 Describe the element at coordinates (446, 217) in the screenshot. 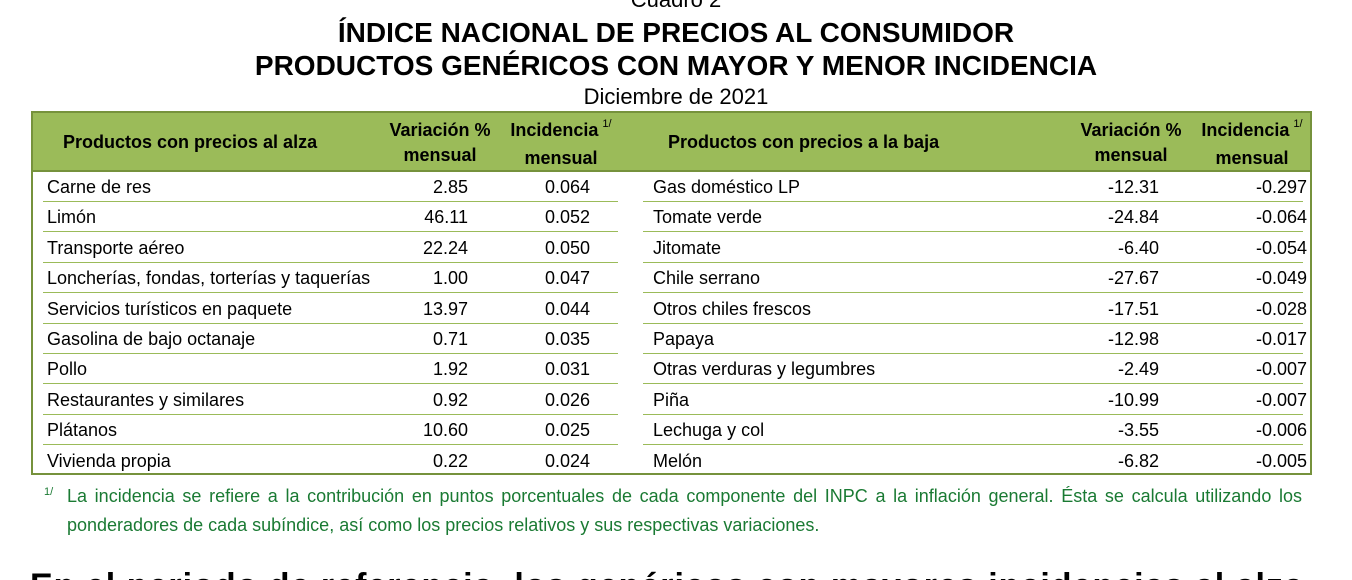

I see `up-variation: 46.11` at that location.